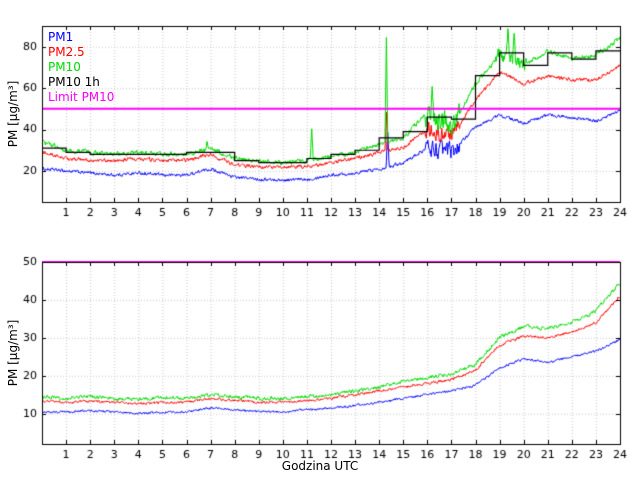 The width and height of the screenshot is (640, 480). What do you see at coordinates (74, 82) in the screenshot?
I see `legend-item-pm10-1h: PM10 1h` at bounding box center [74, 82].